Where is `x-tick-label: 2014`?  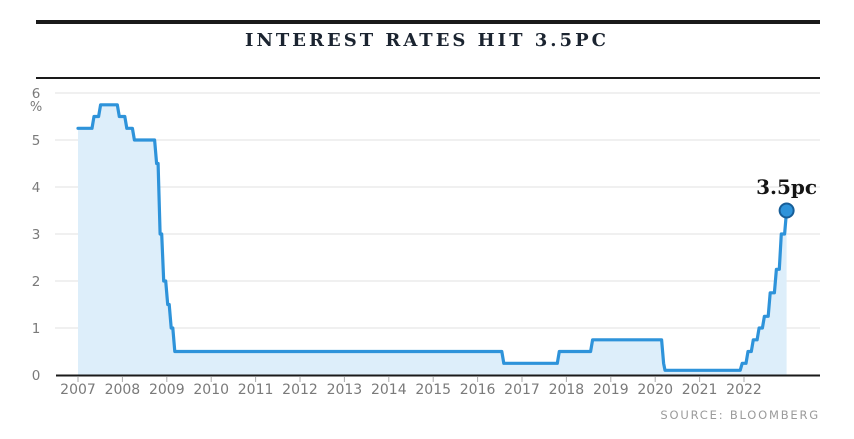 x-tick-label: 2014 is located at coordinates (389, 390).